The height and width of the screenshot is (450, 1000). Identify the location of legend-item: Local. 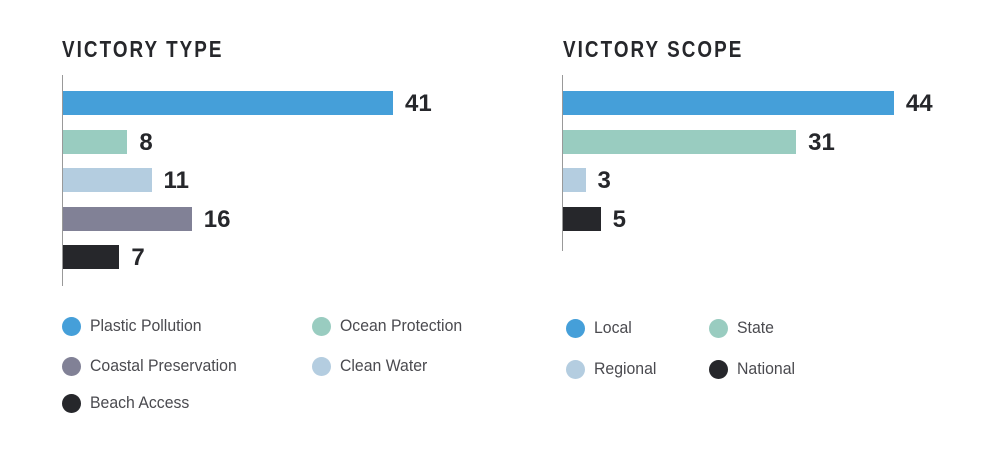
(600, 328).